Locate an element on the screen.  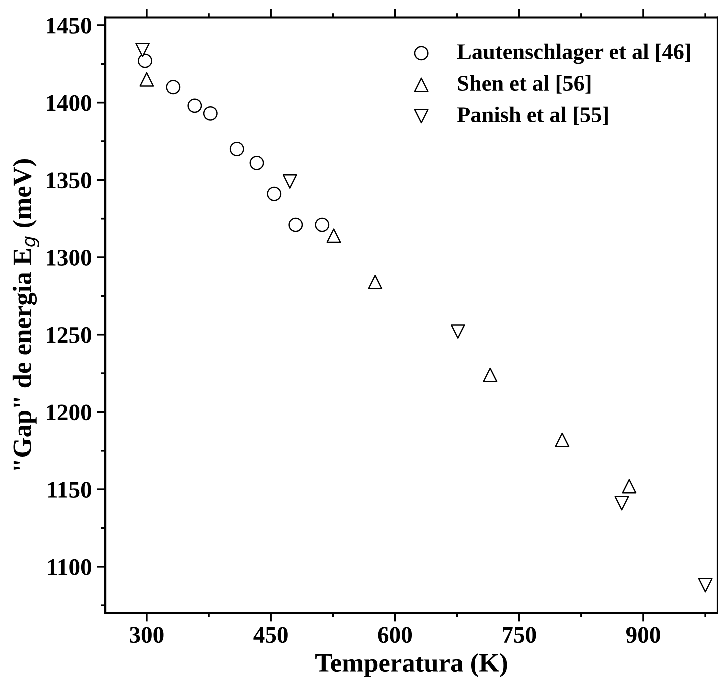
y-tick-label: 1200 is located at coordinates (69, 412).